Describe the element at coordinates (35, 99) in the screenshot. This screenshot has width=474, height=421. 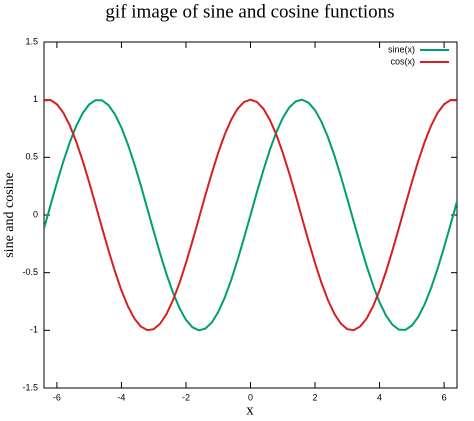
I see `y-tick-label: 1` at that location.